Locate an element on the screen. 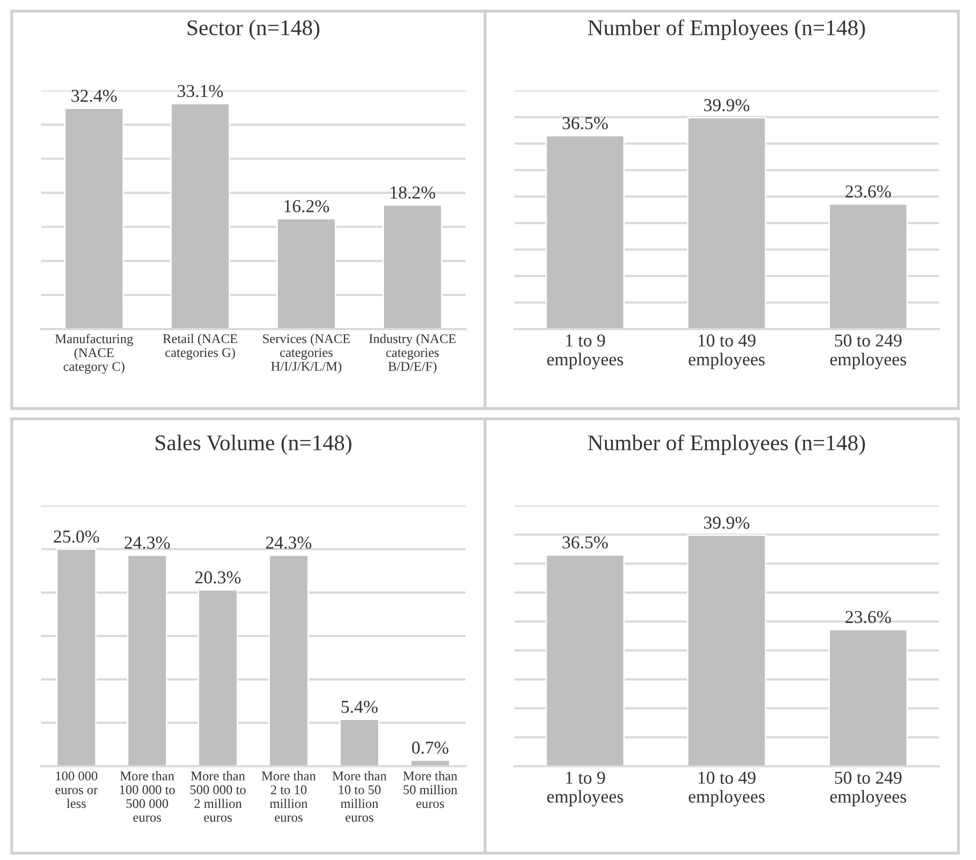 The height and width of the screenshot is (860, 976). data-label: 20.3% is located at coordinates (218, 577).